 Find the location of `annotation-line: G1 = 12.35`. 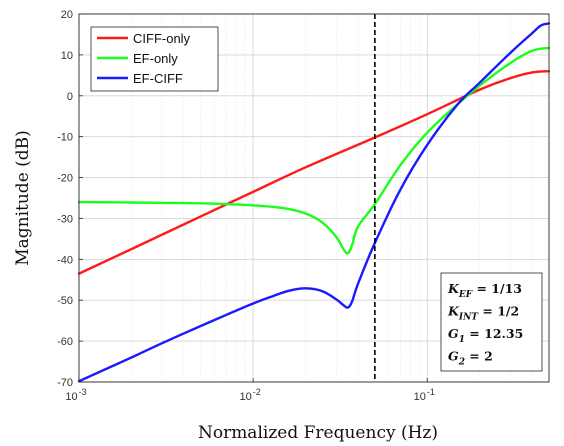

annotation-line: G1 = 12.35 is located at coordinates (485, 335).